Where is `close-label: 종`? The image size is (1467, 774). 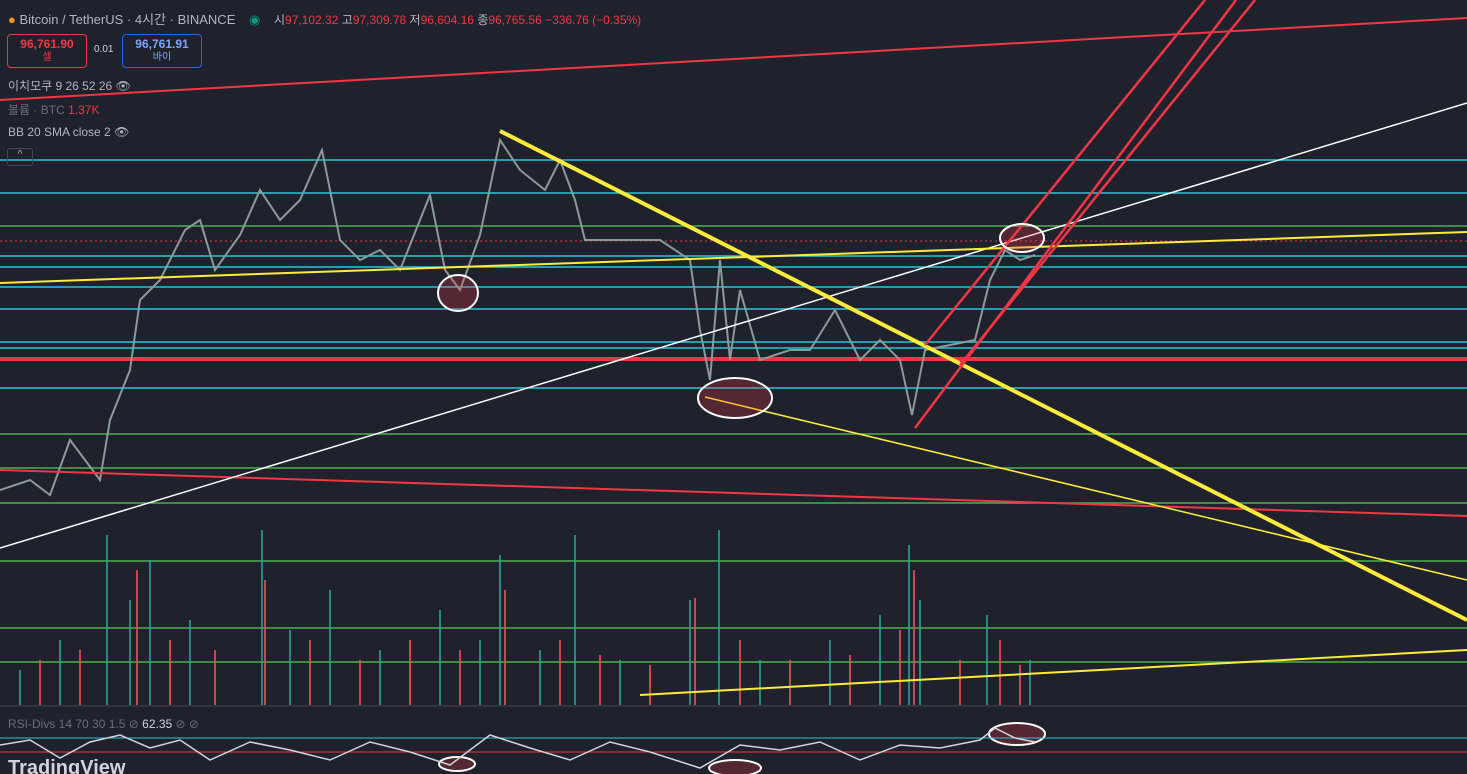 close-label: 종 is located at coordinates (483, 20).